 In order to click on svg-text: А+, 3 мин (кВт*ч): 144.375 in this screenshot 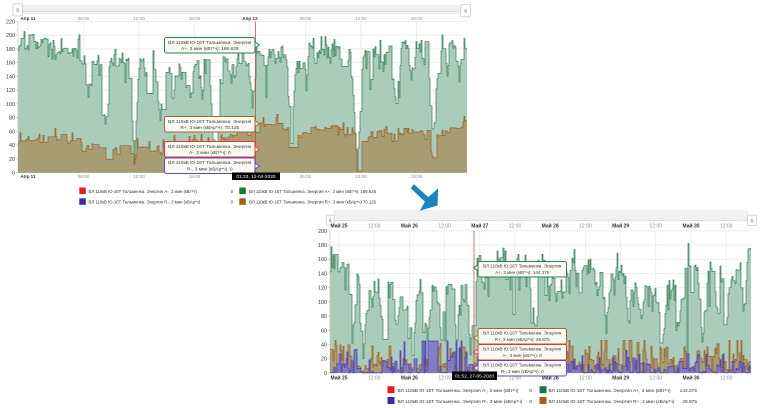, I will do `click(522, 272)`.